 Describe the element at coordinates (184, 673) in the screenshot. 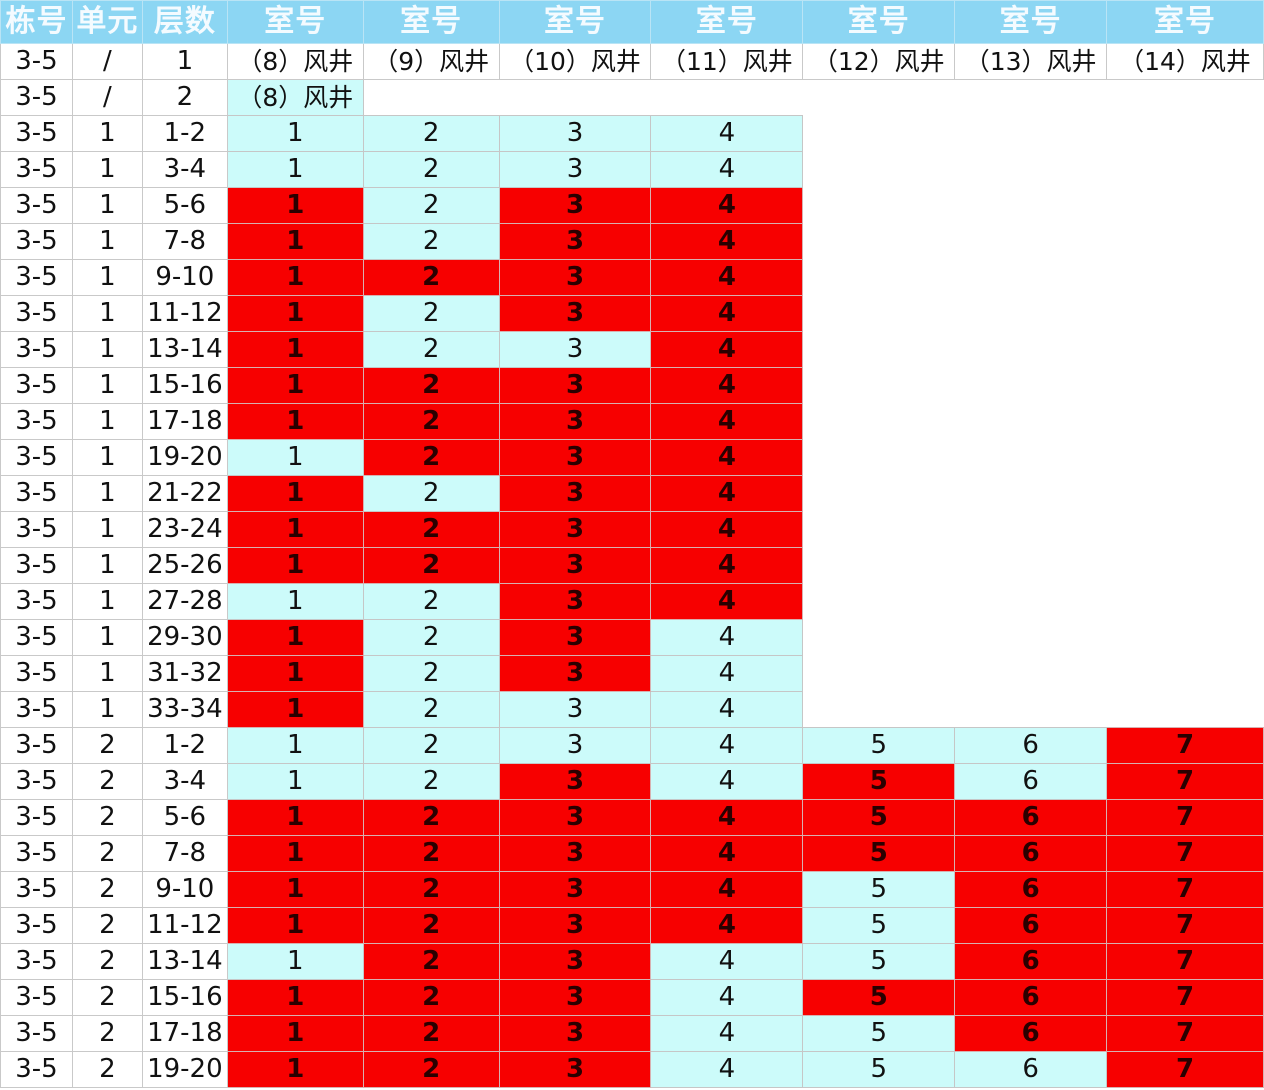

I see `floor-range-cell: 31-32` at that location.